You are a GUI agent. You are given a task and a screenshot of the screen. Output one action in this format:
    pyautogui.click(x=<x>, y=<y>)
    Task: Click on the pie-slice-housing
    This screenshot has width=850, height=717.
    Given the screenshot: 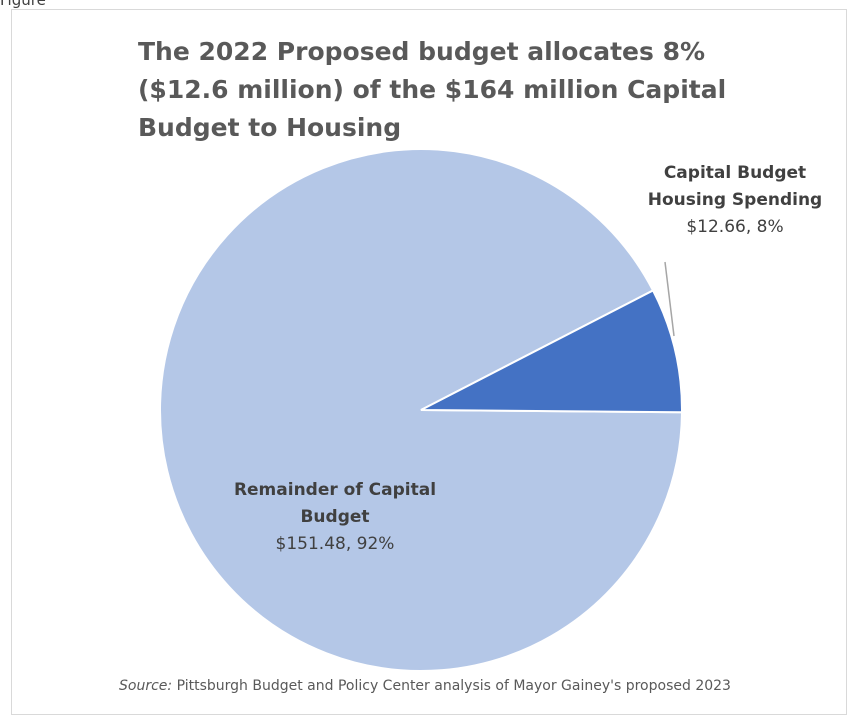 What is the action you would take?
    pyautogui.click(x=551, y=351)
    